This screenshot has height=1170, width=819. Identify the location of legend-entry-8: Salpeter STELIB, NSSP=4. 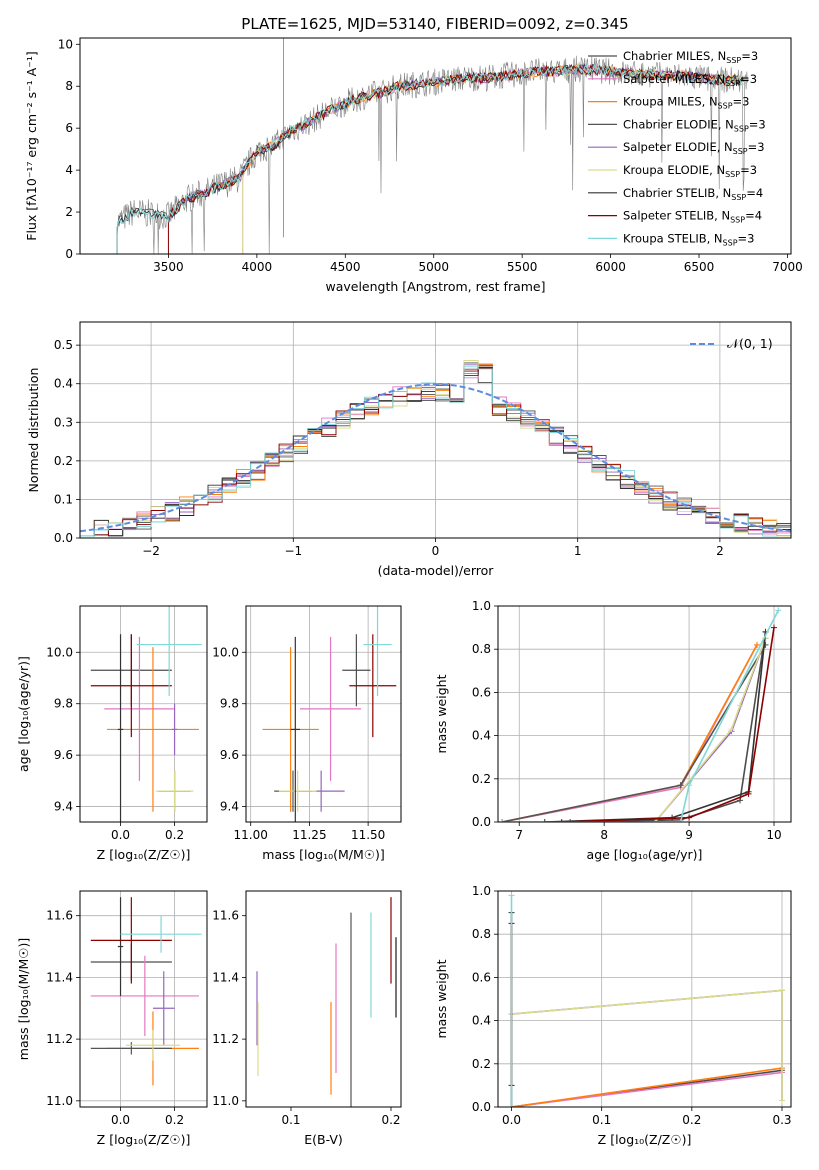
(692, 217).